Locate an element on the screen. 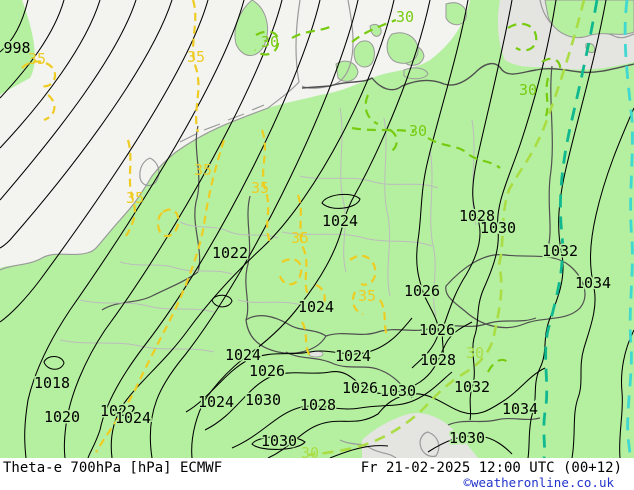  copyright-link: ©weatheronline.co.uk is located at coordinates (538, 482).